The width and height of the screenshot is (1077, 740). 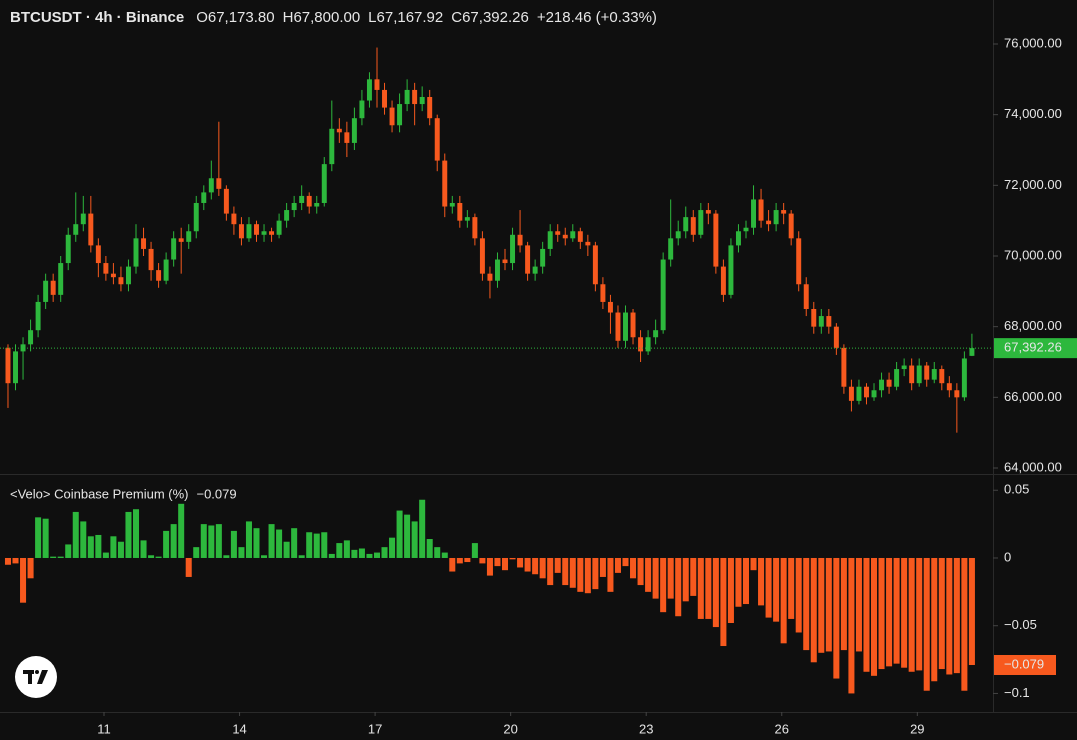 What do you see at coordinates (1017, 692) in the screenshot?
I see `y-tick-label: −0.1` at bounding box center [1017, 692].